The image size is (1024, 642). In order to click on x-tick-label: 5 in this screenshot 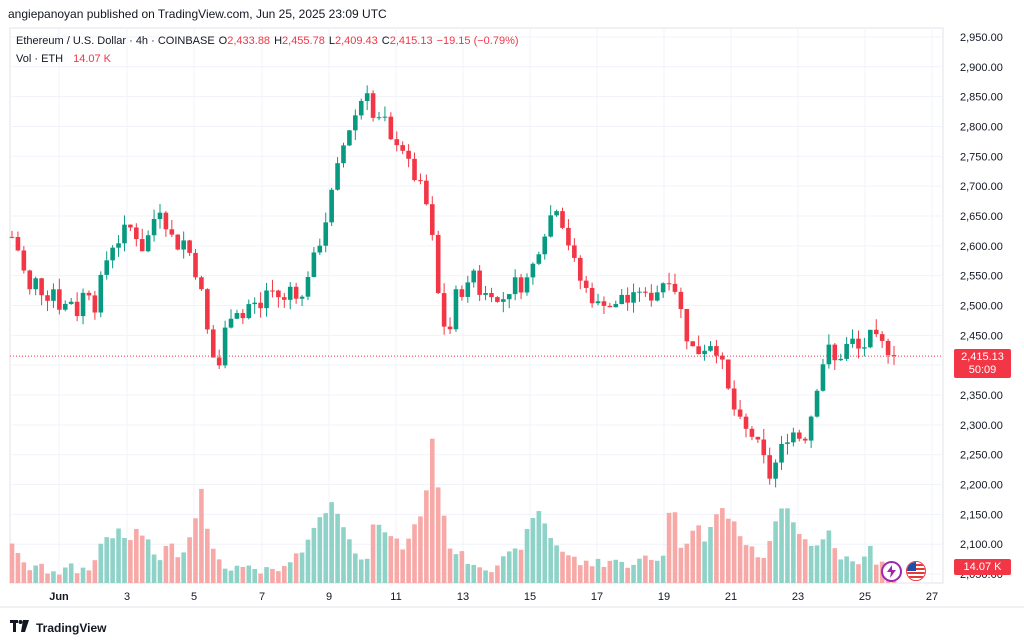, I will do `click(194, 597)`.